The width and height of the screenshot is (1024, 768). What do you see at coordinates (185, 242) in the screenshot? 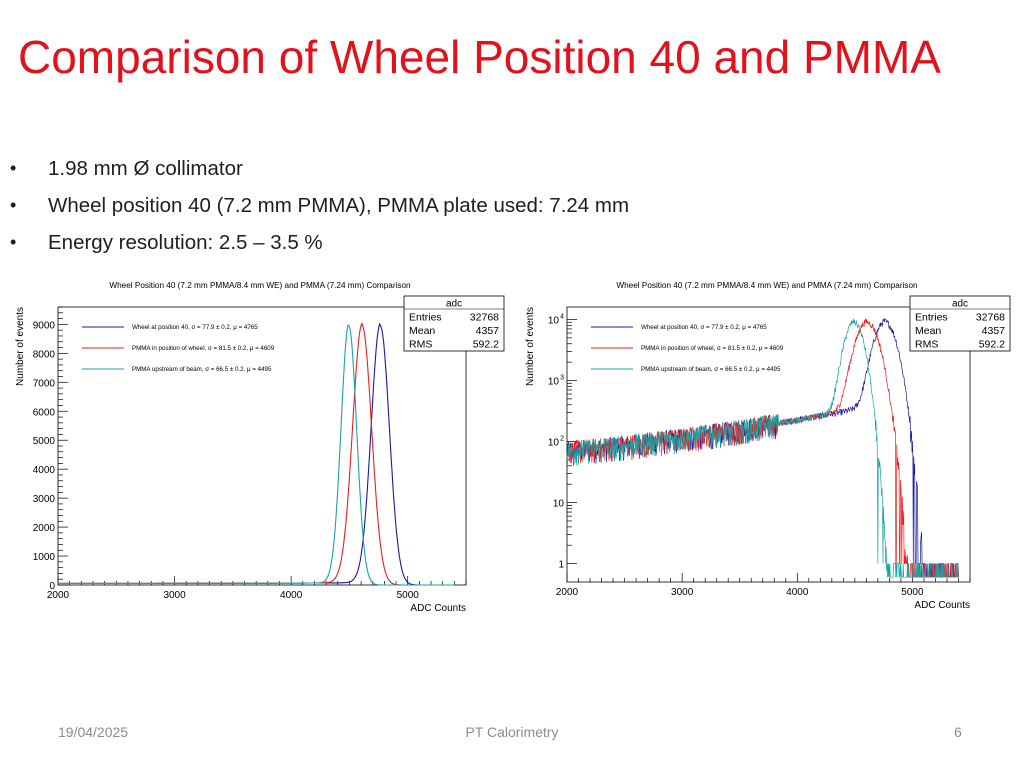
I see `bullet-text: Energy resolution: 2.5 – 3.5 %` at bounding box center [185, 242].